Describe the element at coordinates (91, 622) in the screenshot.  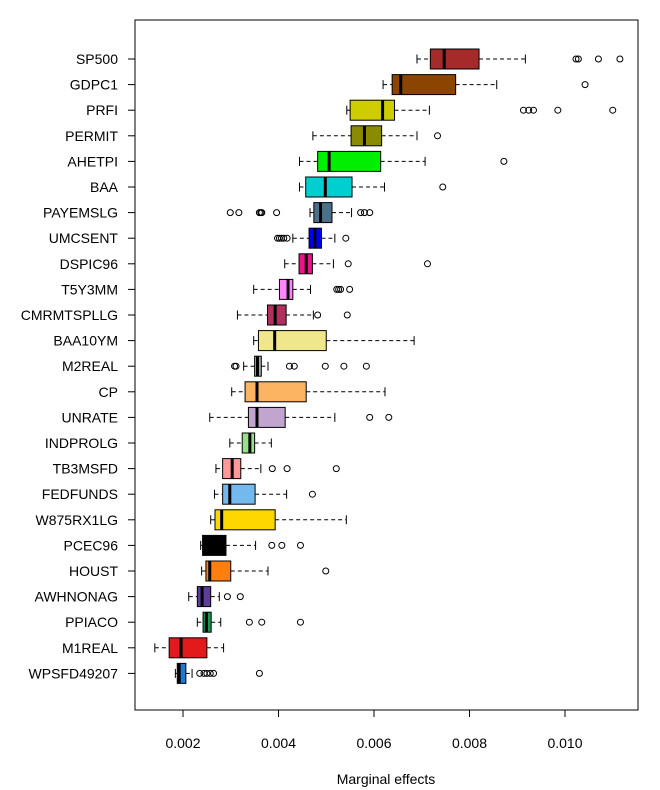
I see `category-label: PPIACO` at that location.